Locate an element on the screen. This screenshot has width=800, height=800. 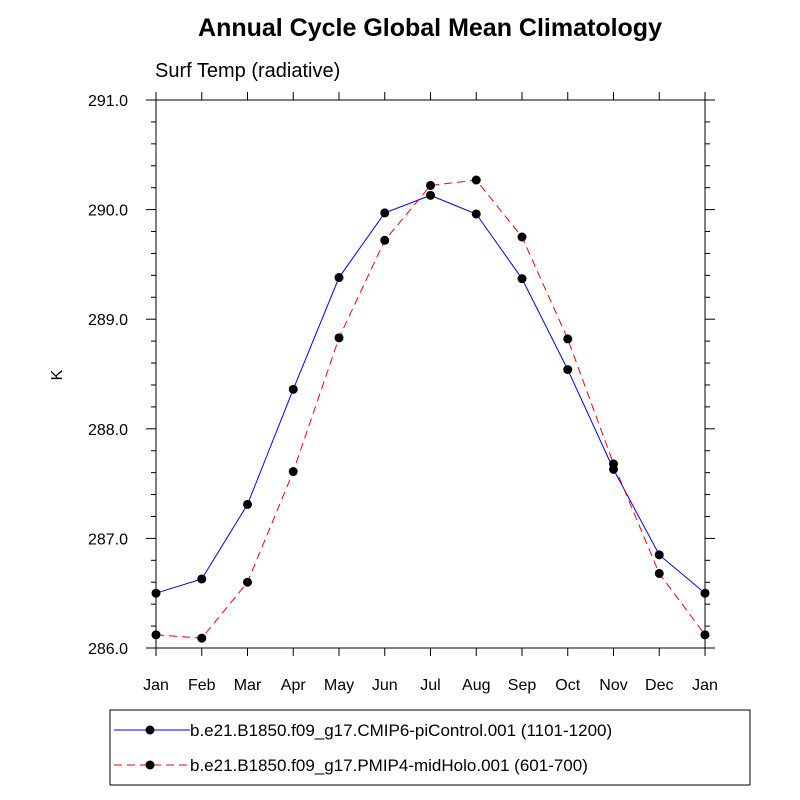
y-tick-labels: 286.0 287.0 288.0 289.0 290.0 291.0 is located at coordinates (108, 375).